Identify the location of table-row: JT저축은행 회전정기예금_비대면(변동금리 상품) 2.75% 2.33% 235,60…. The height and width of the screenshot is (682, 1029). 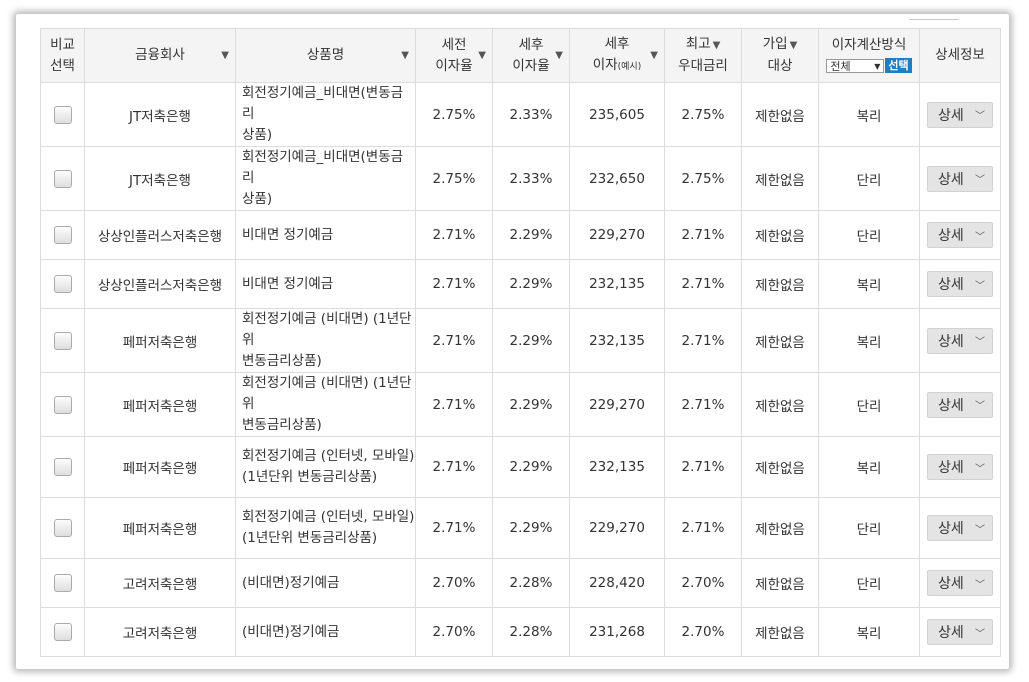
(520, 114).